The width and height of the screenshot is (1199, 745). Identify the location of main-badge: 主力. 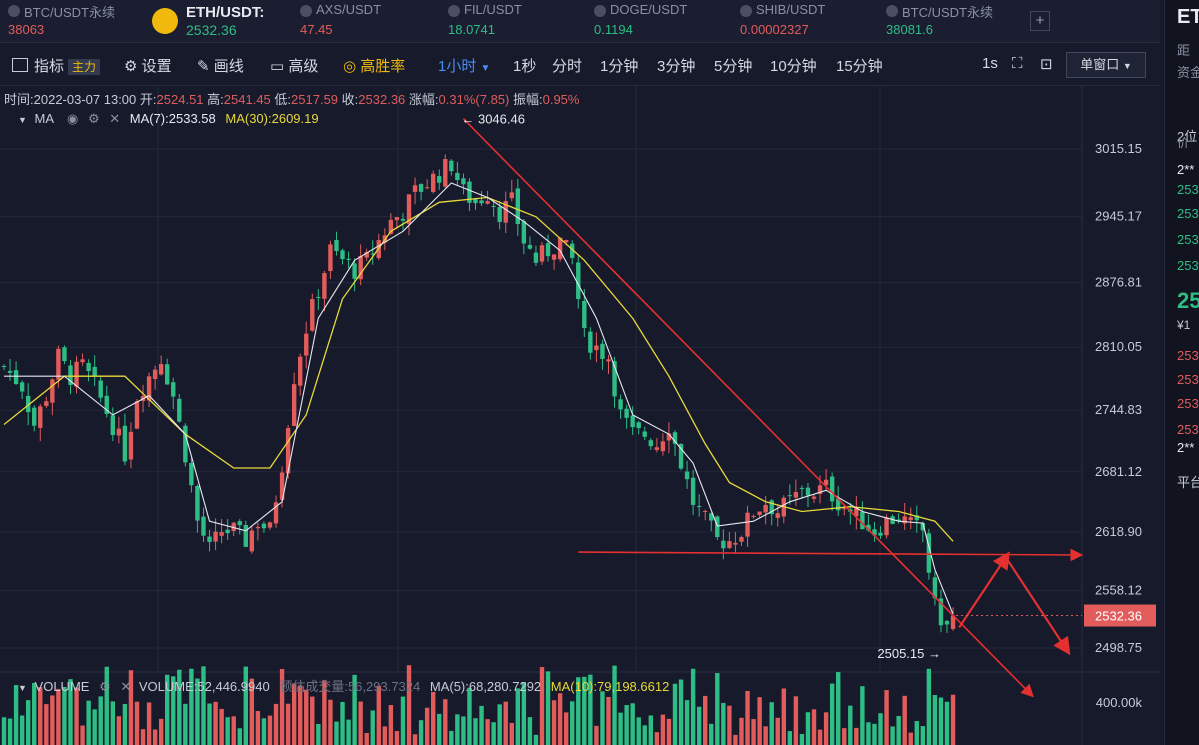
(84, 67).